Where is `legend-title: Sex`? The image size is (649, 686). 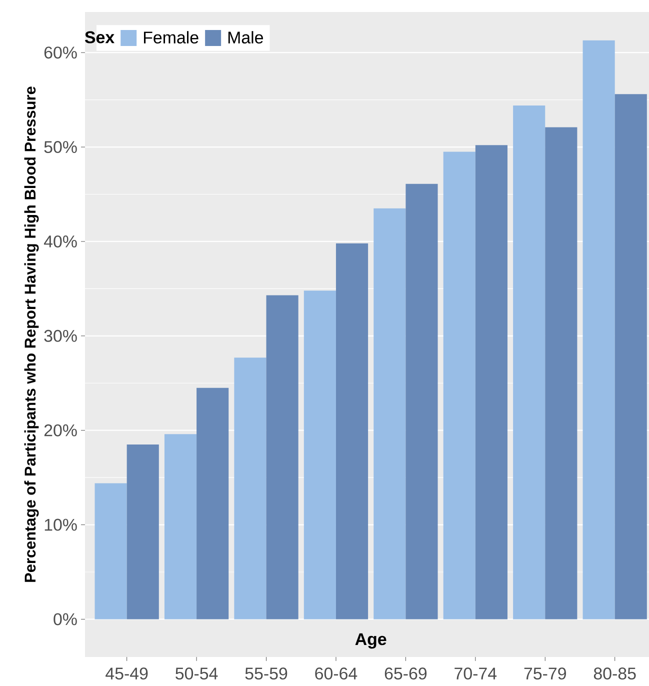
legend-title: Sex is located at coordinates (99, 37).